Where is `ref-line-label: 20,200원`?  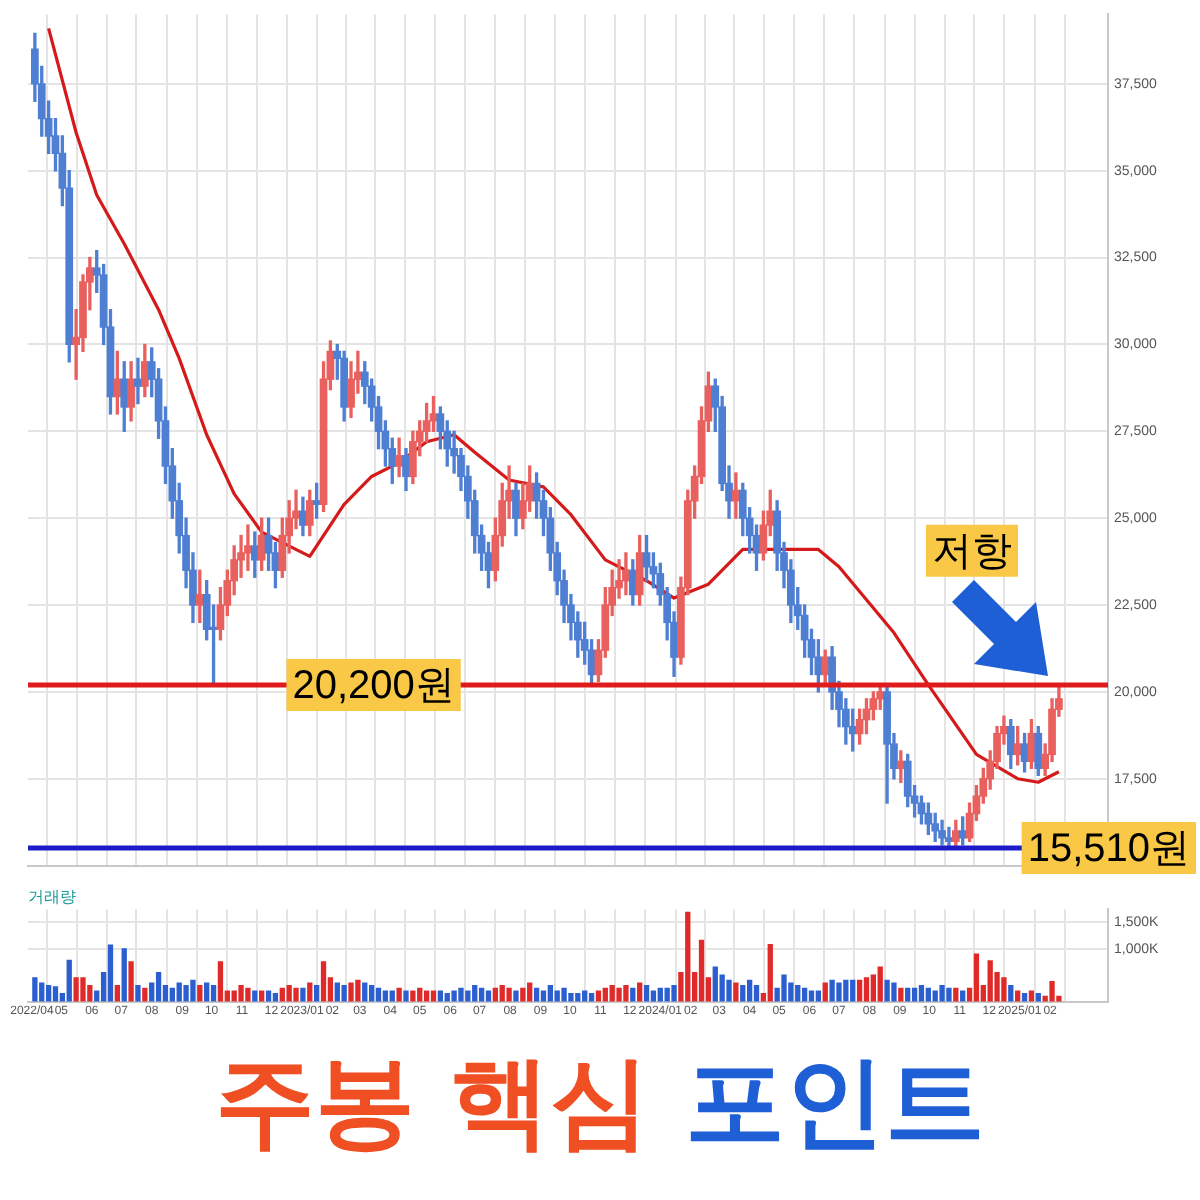 ref-line-label: 20,200원 is located at coordinates (373, 685).